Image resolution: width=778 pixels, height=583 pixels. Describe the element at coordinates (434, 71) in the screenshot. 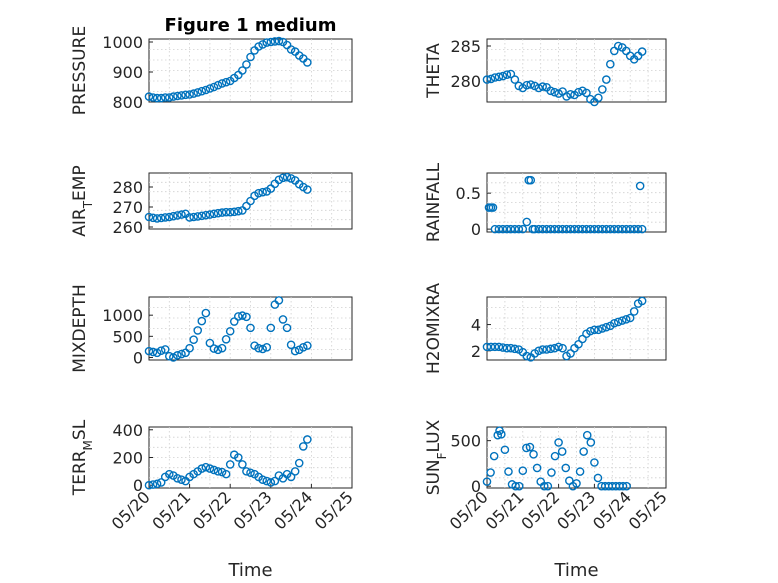

I see `y-axis-label: THETA` at that location.